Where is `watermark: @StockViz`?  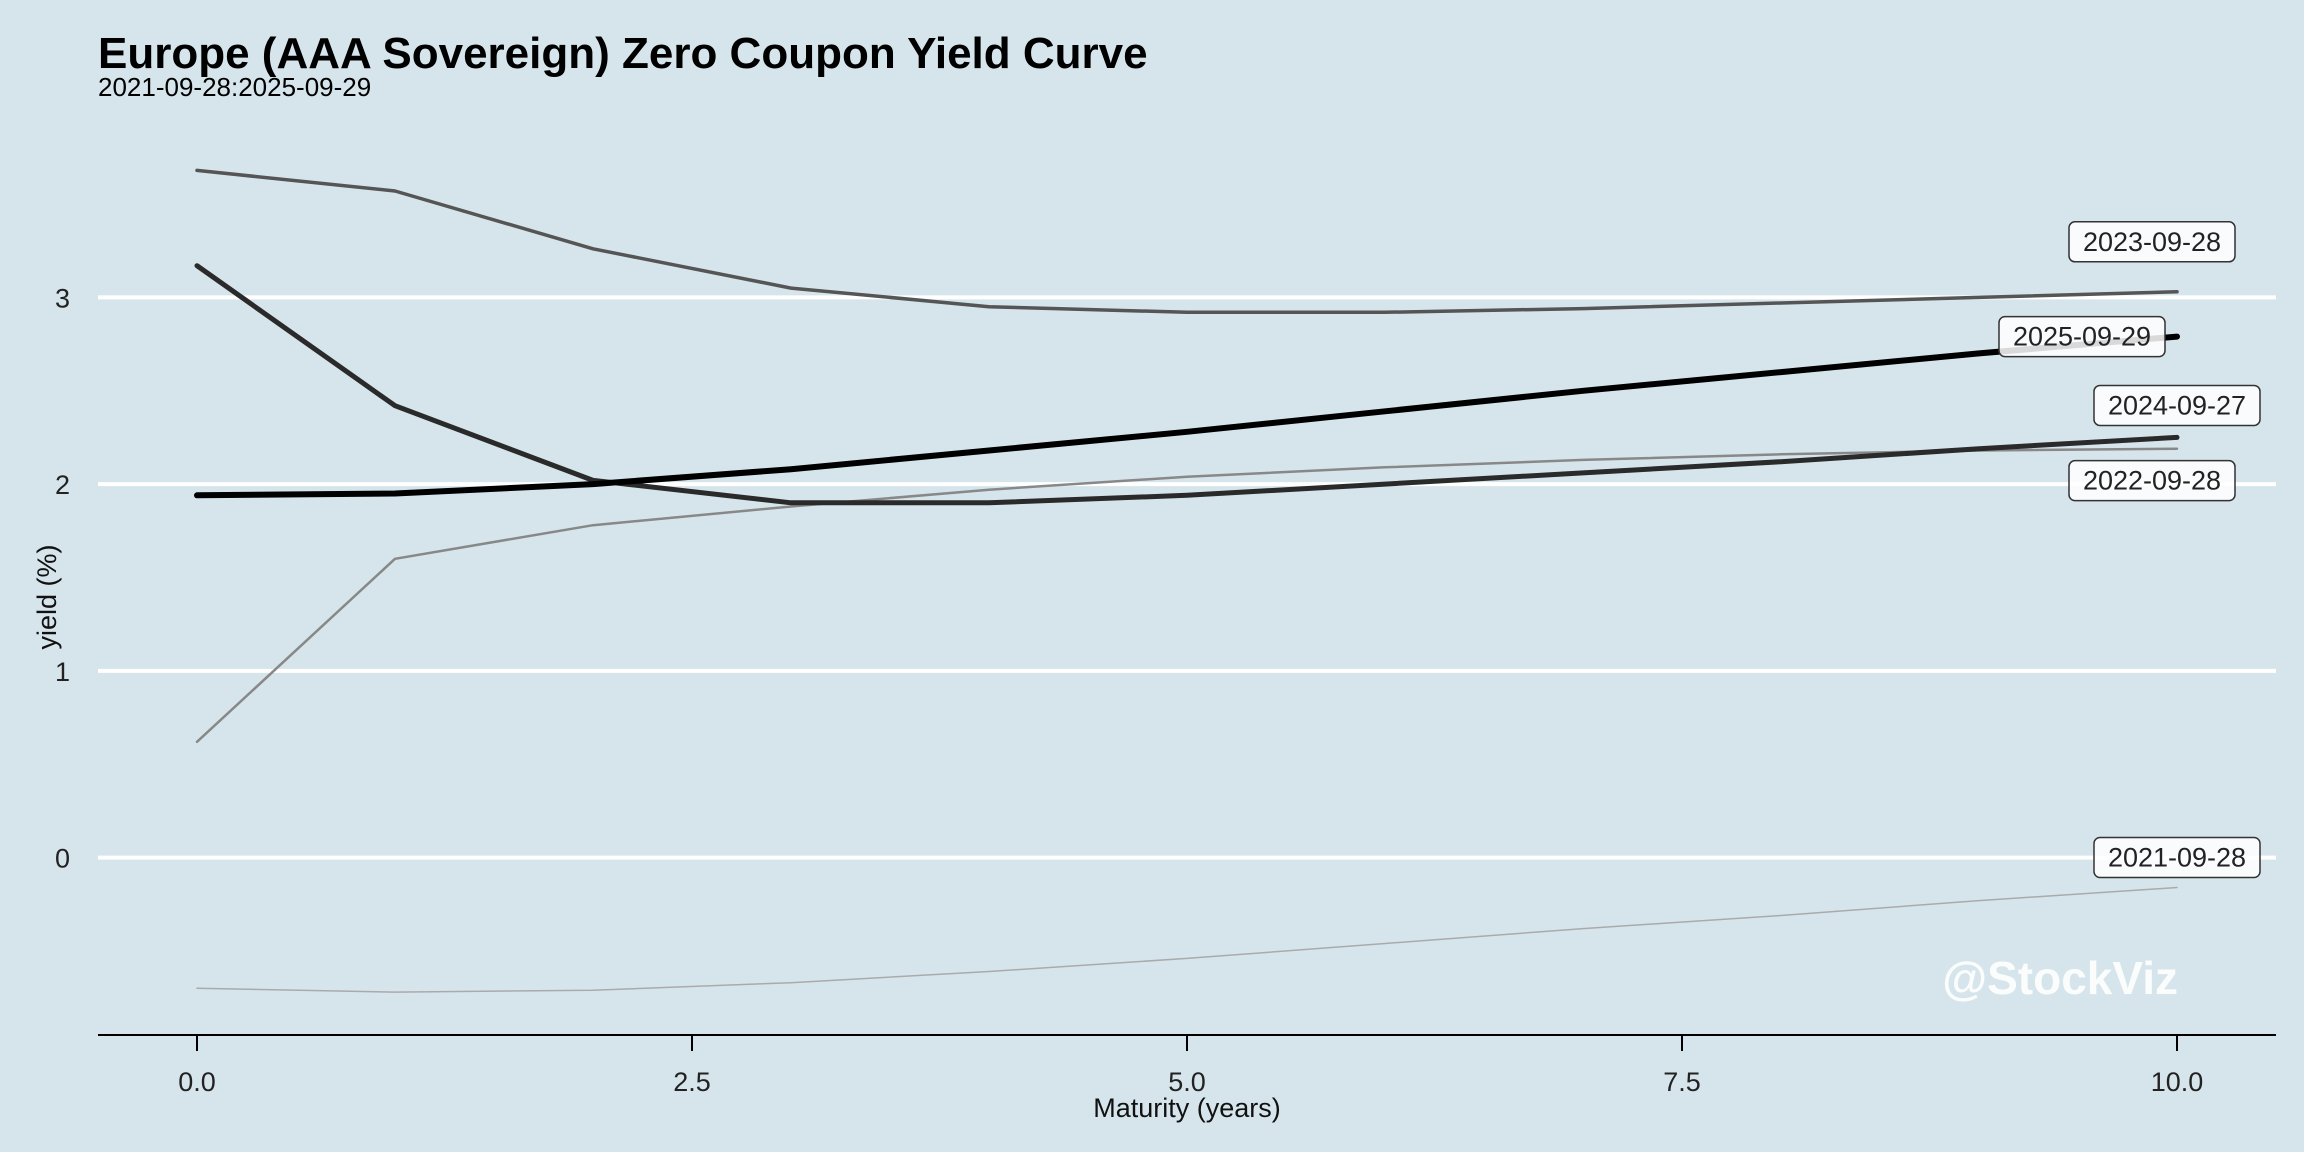
watermark: @StockViz is located at coordinates (2060, 978).